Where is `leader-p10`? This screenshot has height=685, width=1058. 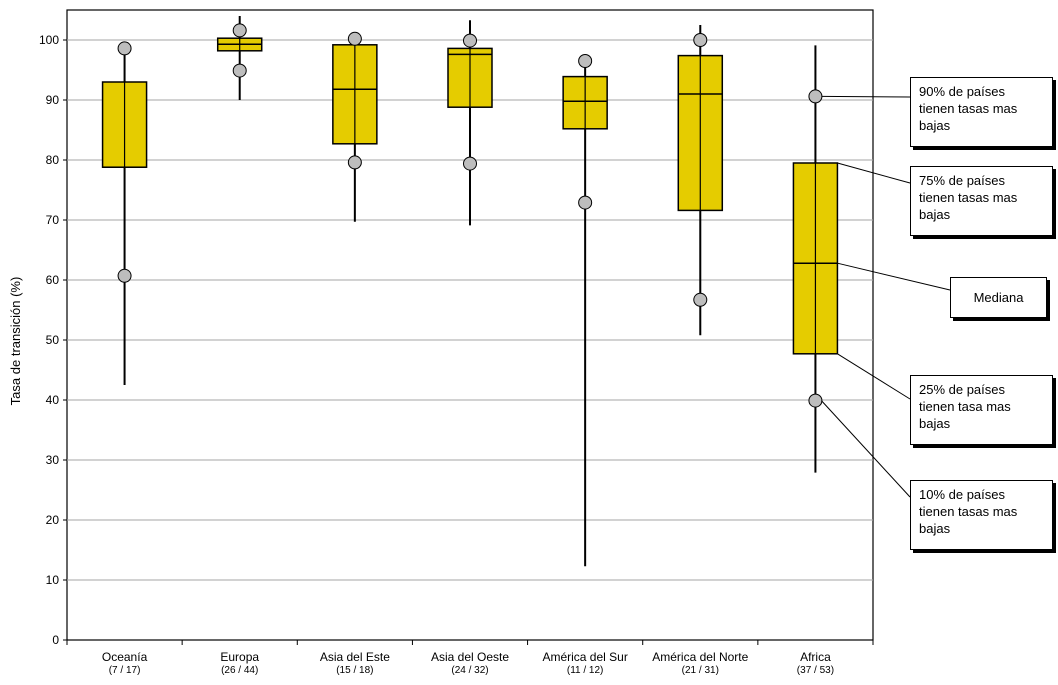 leader-p10 is located at coordinates (866, 449).